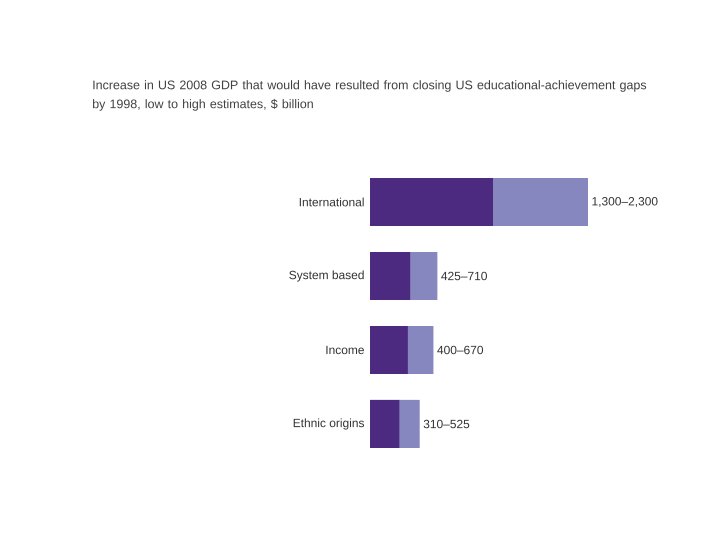 This screenshot has height=540, width=720. What do you see at coordinates (332, 202) in the screenshot?
I see `y-tick-label: International` at bounding box center [332, 202].